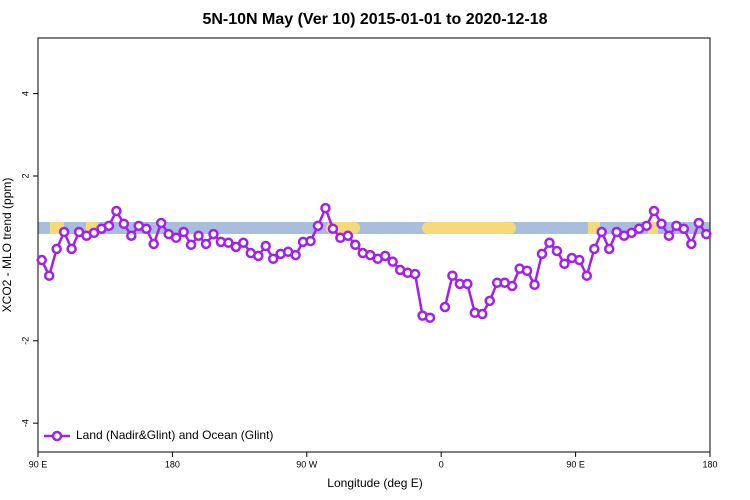 This screenshot has width=750, height=500. Describe the element at coordinates (174, 435) in the screenshot. I see `legend-label: Land (Nadir&Glint) and Ocean (Glint)` at that location.